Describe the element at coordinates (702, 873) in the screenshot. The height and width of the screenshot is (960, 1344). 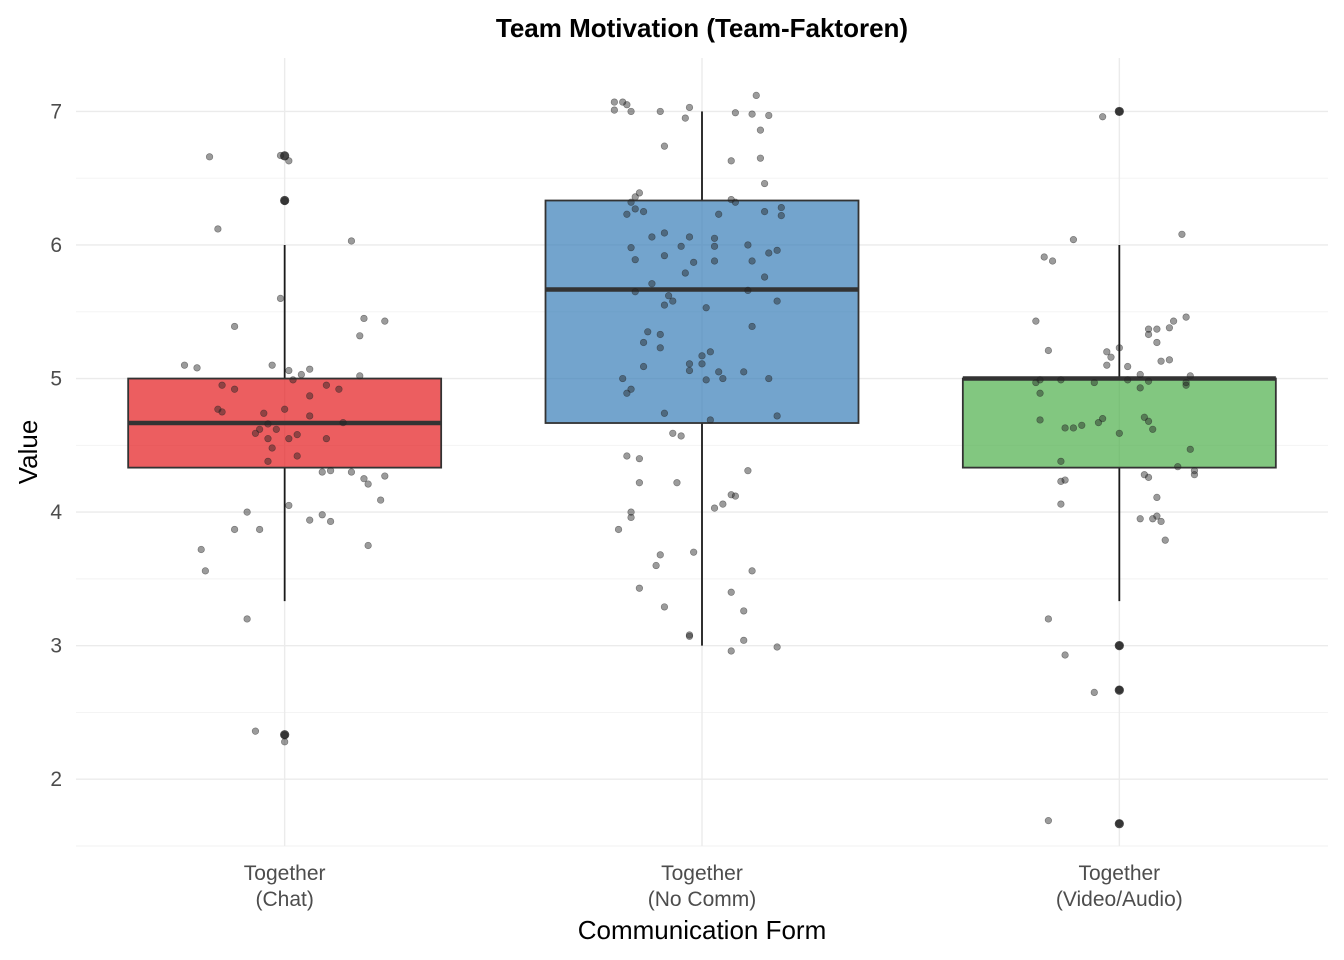
I see `x-tick-label: Together` at that location.